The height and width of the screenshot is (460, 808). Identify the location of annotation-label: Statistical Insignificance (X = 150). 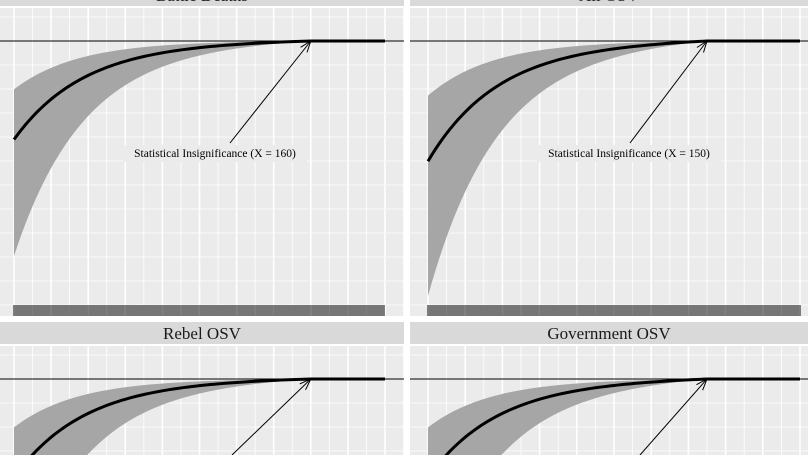
(629, 154).